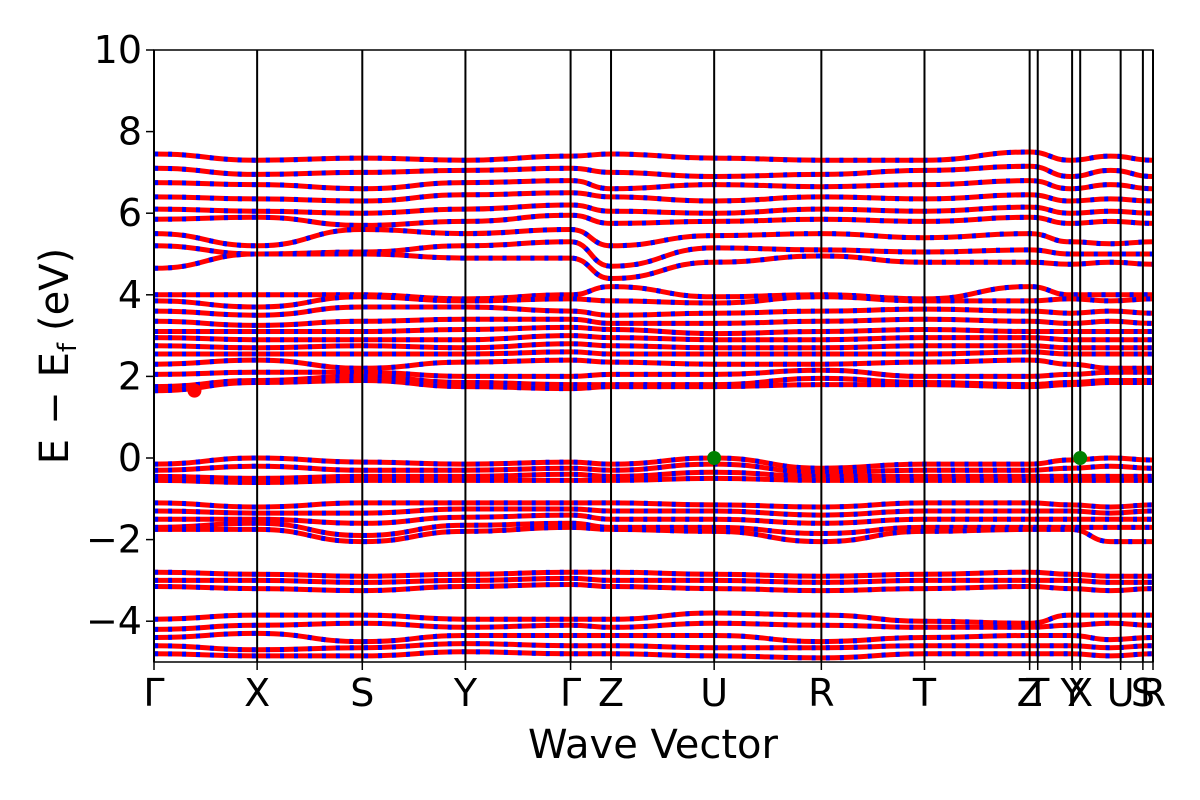 This screenshot has height=800, width=1200. Describe the element at coordinates (130, 458) in the screenshot. I see `y-tick-label: 0` at that location.